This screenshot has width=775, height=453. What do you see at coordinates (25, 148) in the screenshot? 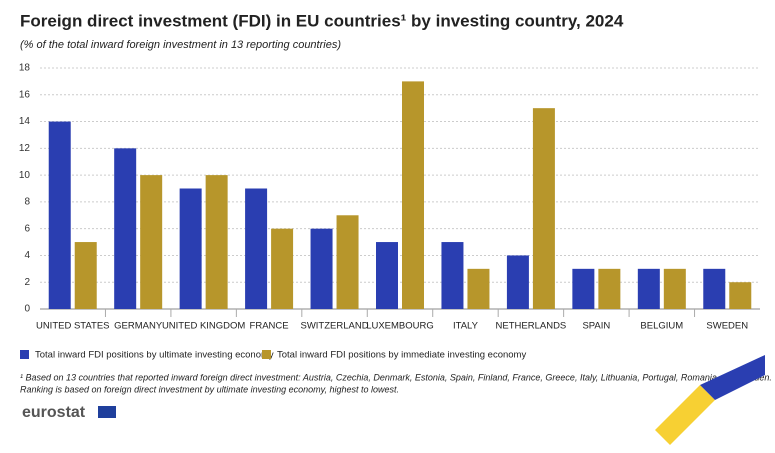
I see `y-tick-label: 12` at bounding box center [25, 148].